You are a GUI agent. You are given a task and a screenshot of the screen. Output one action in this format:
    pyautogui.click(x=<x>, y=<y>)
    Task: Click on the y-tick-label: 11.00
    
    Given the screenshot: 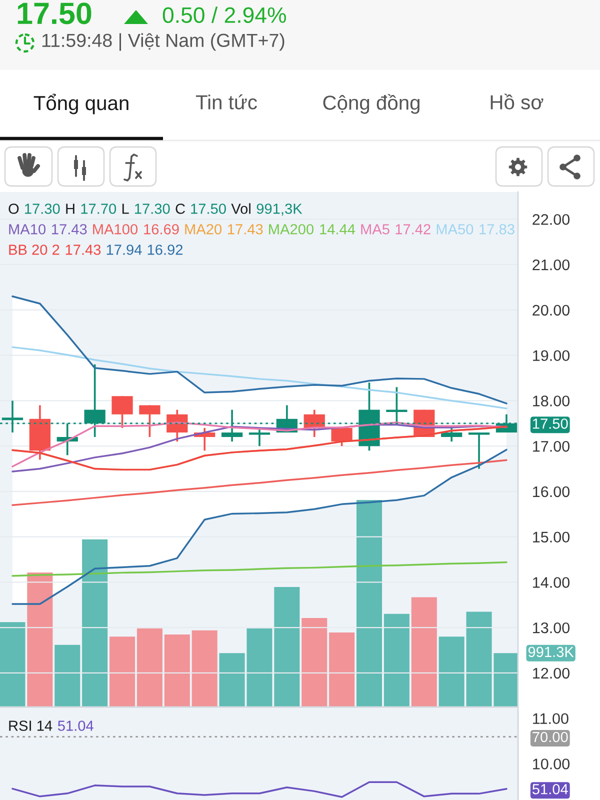 What is the action you would take?
    pyautogui.click(x=550, y=718)
    